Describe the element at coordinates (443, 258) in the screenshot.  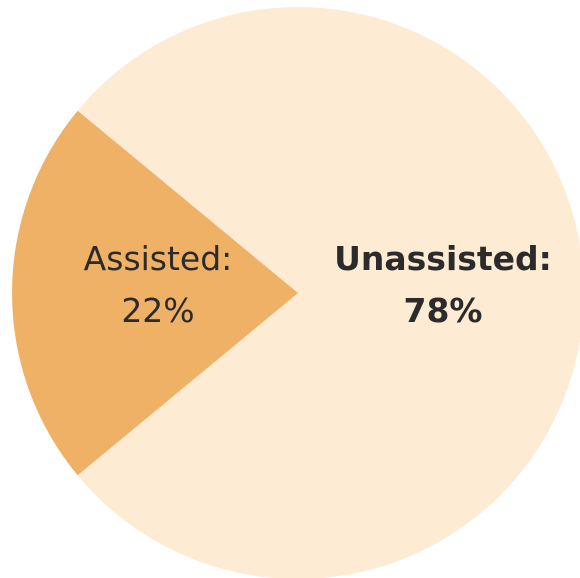
I see `slice-label-unassisted: Unassisted:` at that location.